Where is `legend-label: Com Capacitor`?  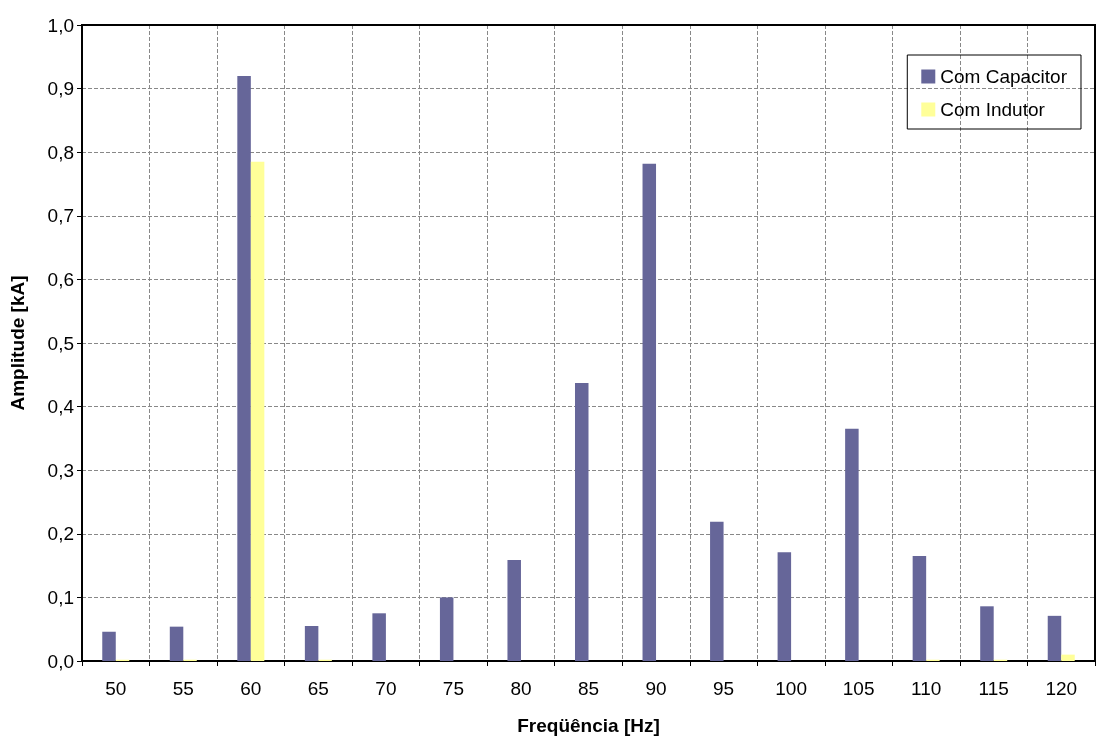
legend-label: Com Capacitor is located at coordinates (1004, 76).